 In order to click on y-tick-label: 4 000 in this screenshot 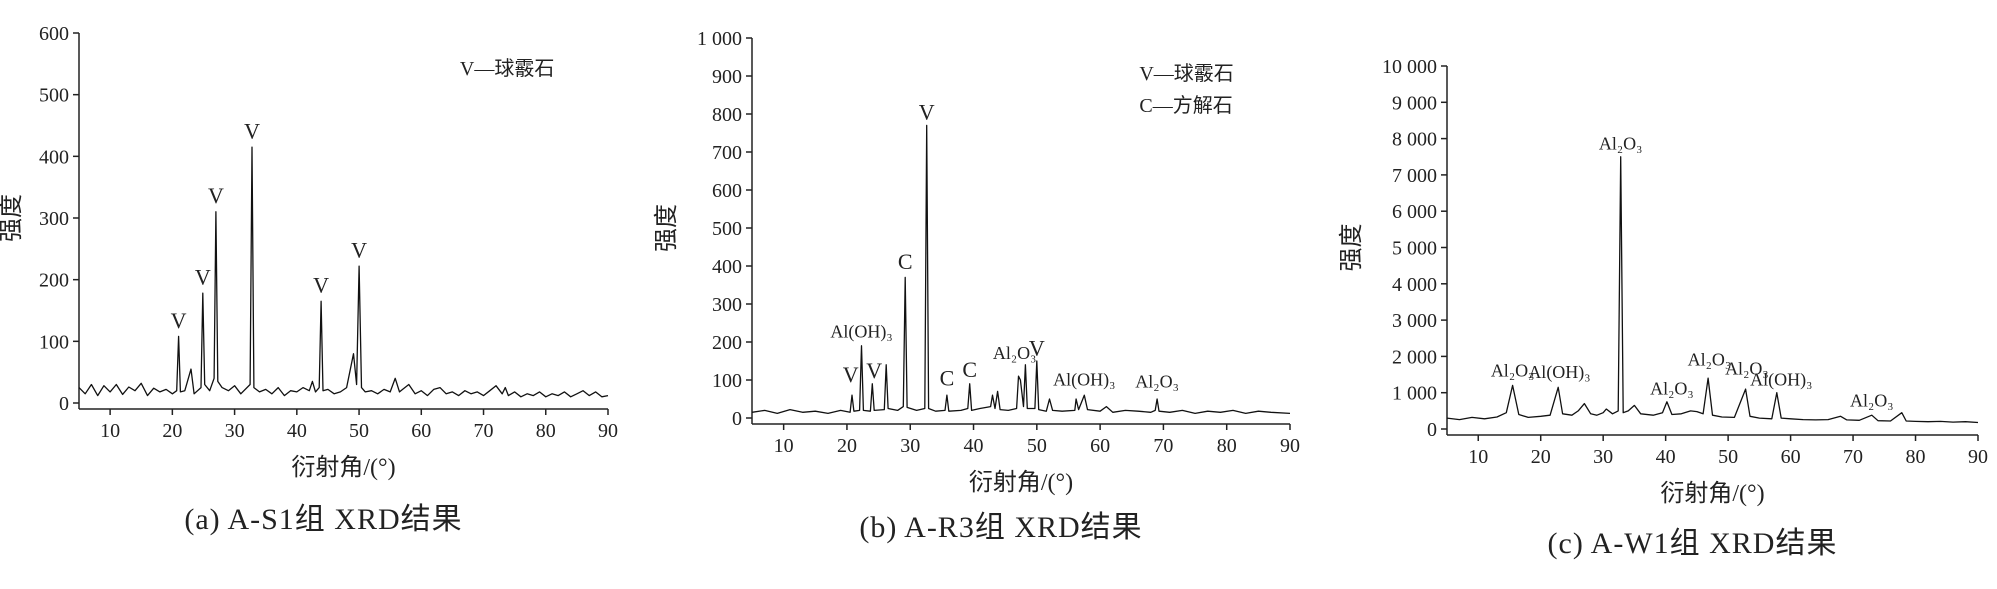, I will do `click(1414, 285)`.